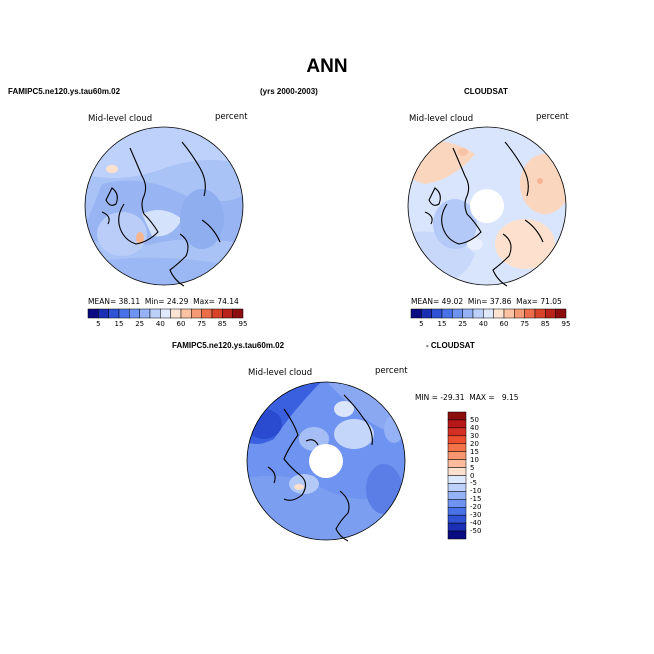  Describe the element at coordinates (486, 301) in the screenshot. I see `panel2-stats: MEAN= 49.02 Min= 37.86 Max= 71.05` at that location.